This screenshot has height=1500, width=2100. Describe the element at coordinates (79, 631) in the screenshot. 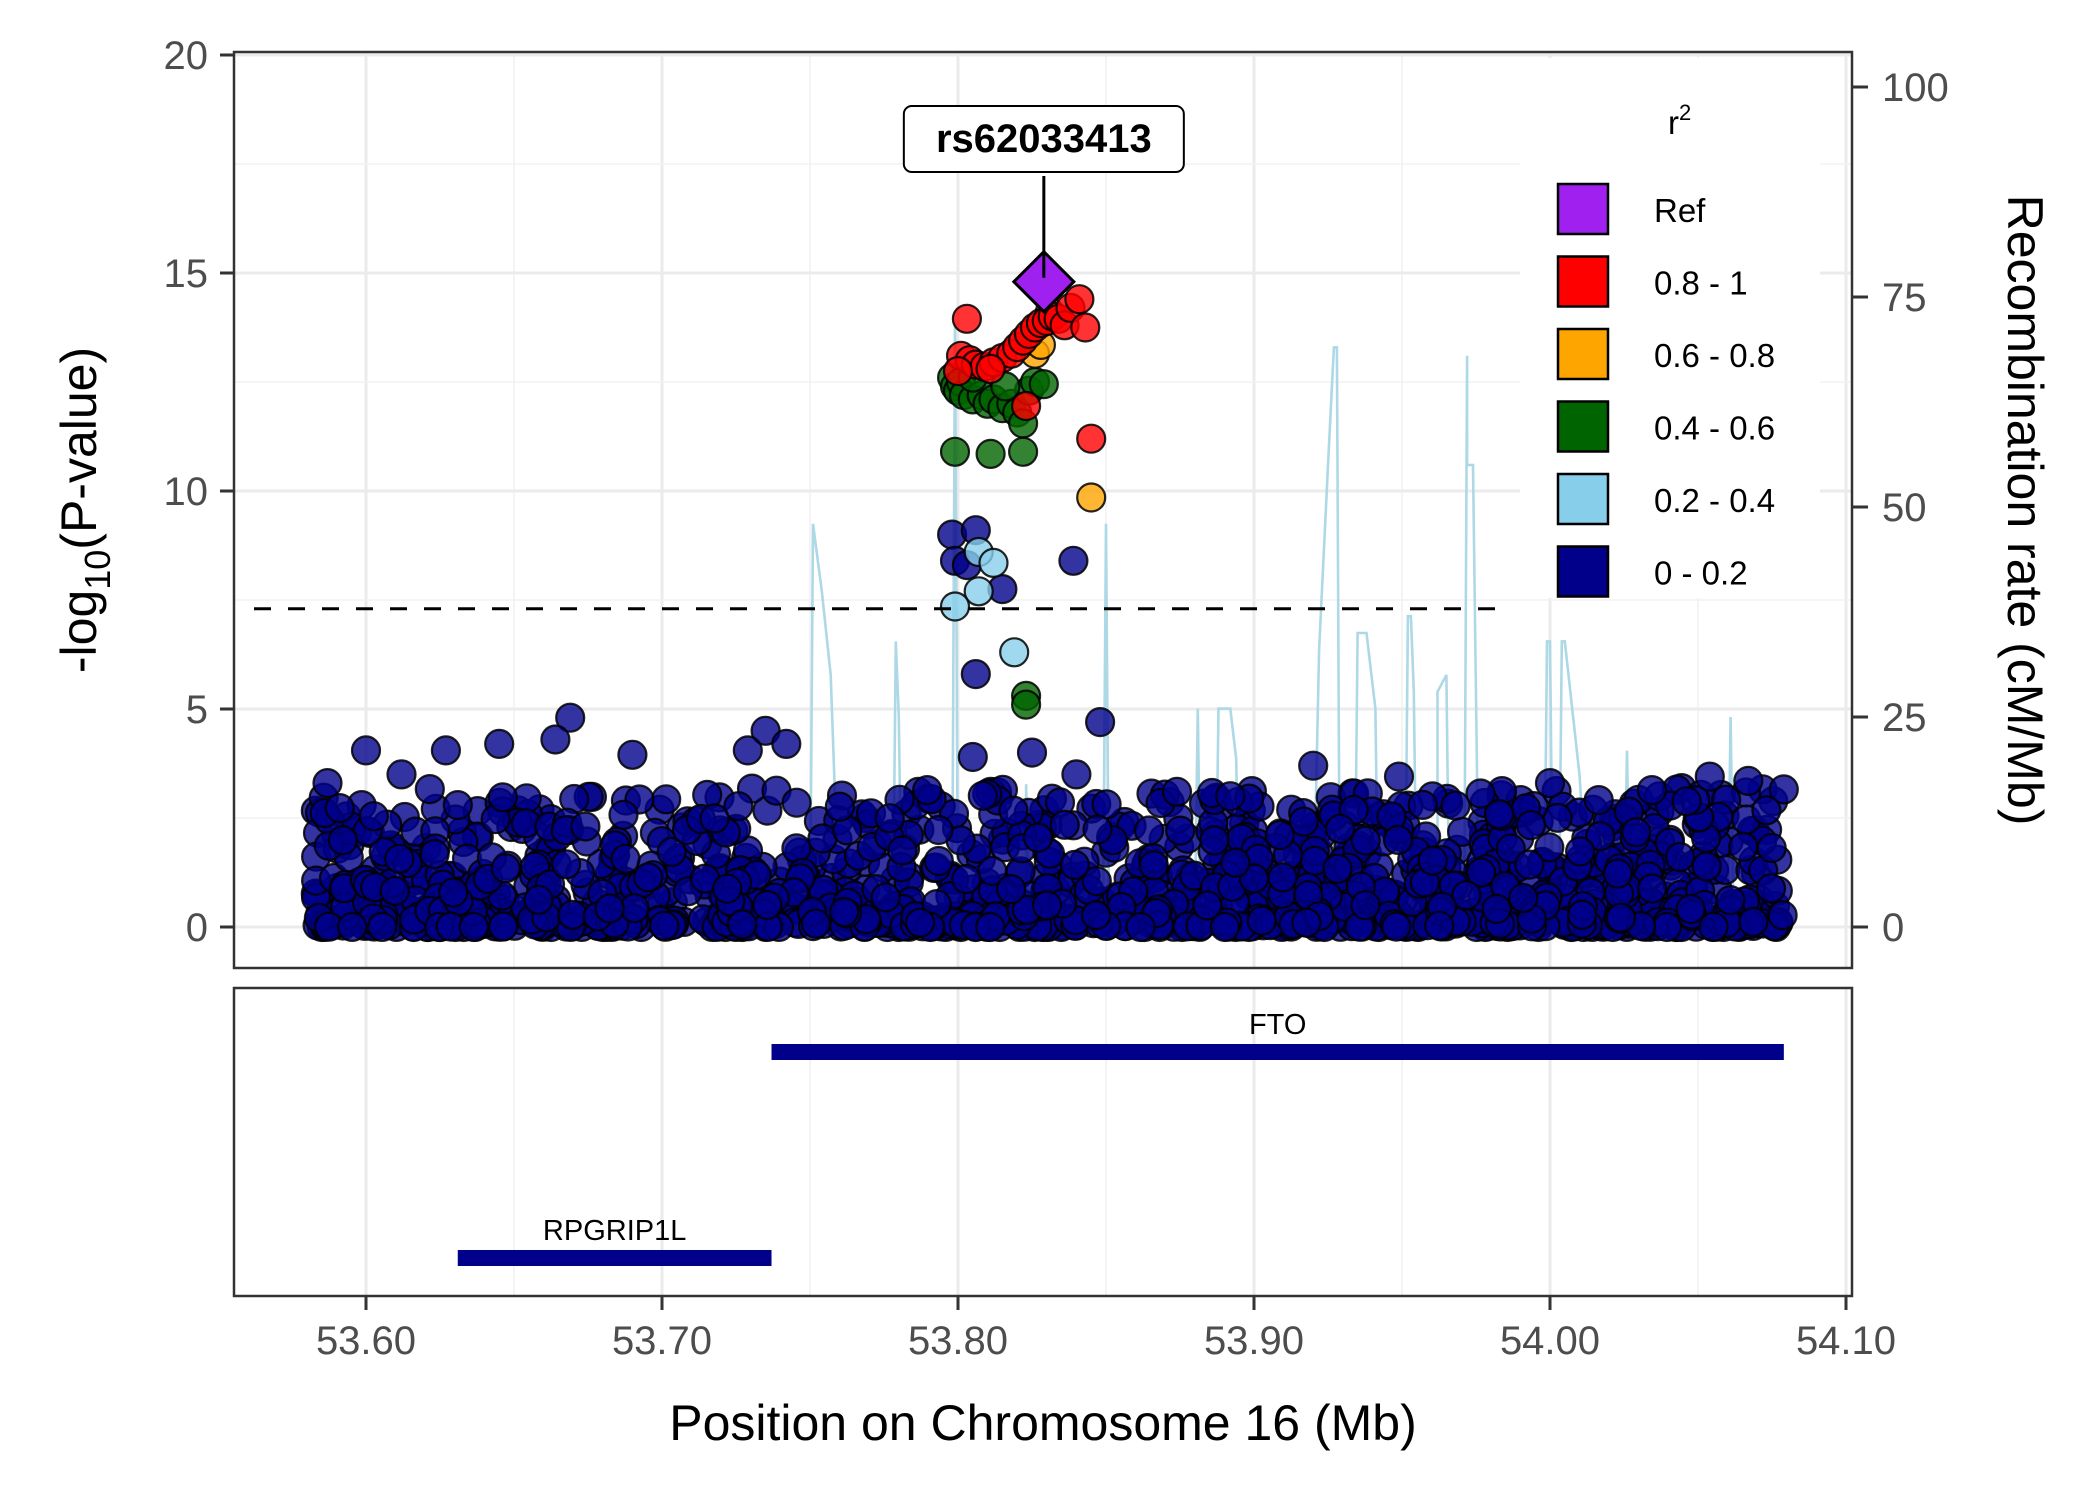

I see `y-axis-title-prefix: -log` at that location.